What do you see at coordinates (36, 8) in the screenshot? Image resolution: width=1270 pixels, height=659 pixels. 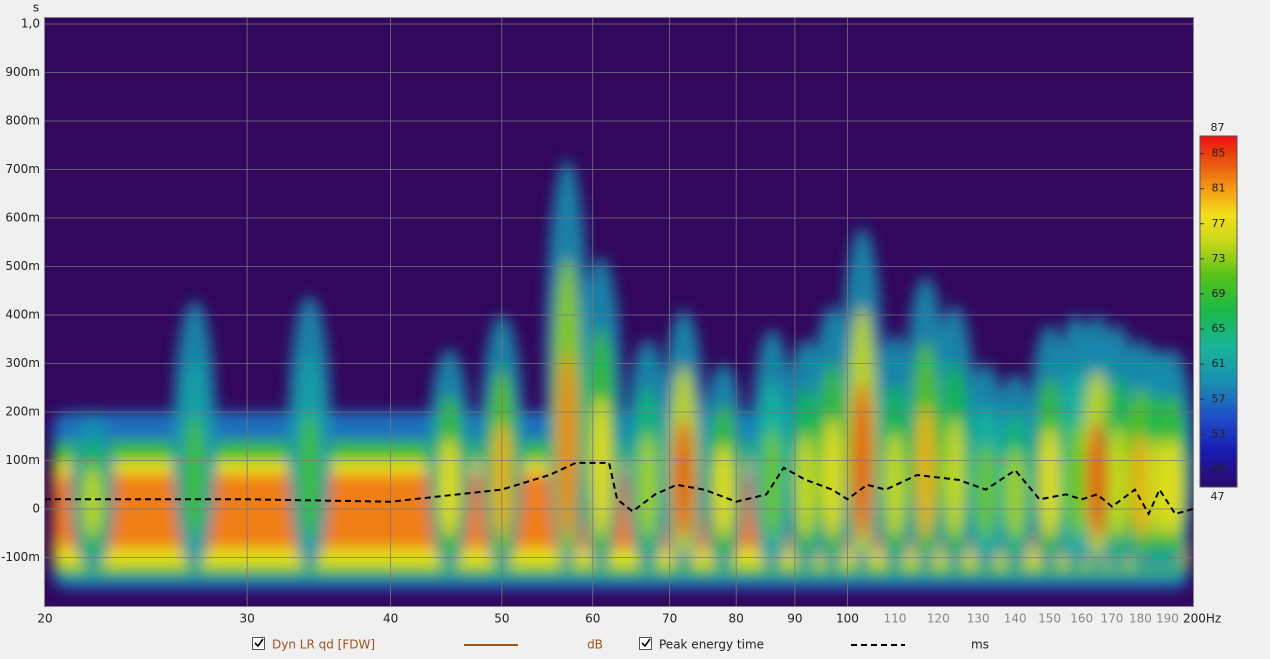 I see `y-unit: s` at bounding box center [36, 8].